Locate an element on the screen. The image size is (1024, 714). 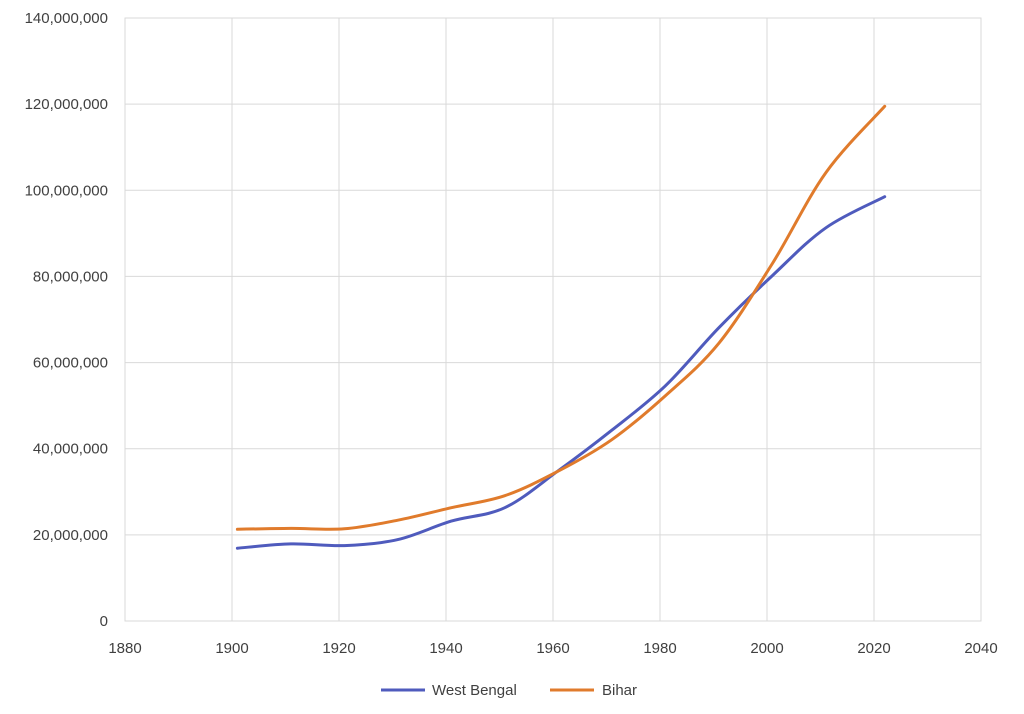
legend: West Bengal Bihar is located at coordinates (509, 690).